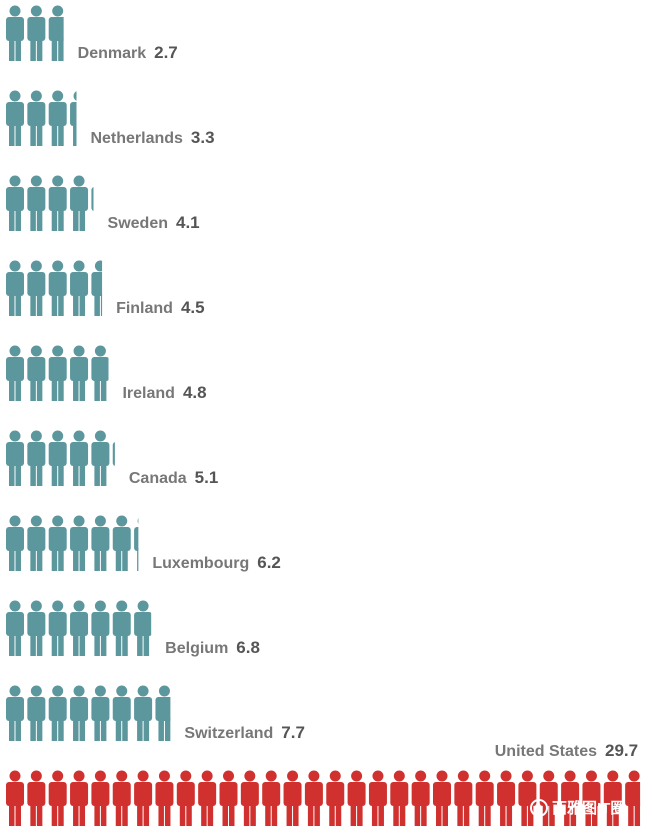 The image size is (653, 836). I want to click on row-label: Finland 4.5, so click(160, 307).